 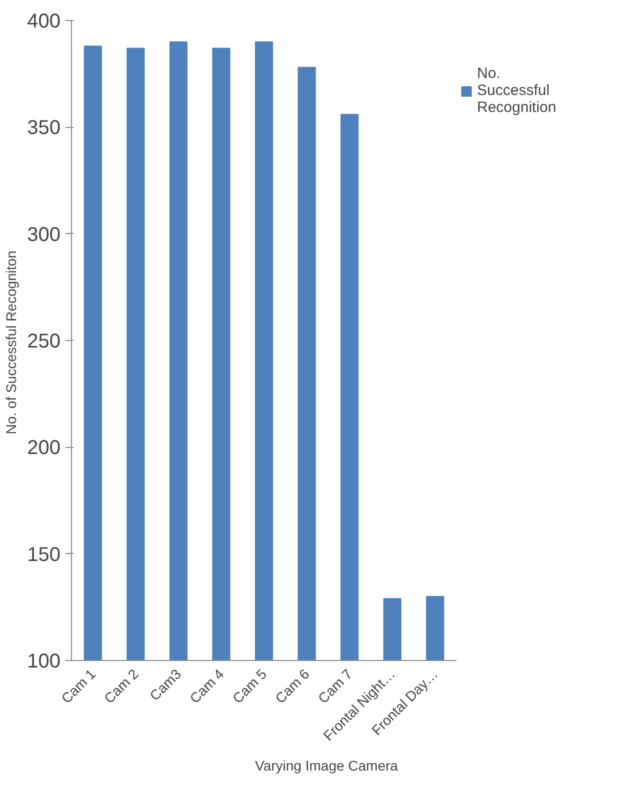 What do you see at coordinates (121, 686) in the screenshot?
I see `x-tick-label: Cam 2` at bounding box center [121, 686].